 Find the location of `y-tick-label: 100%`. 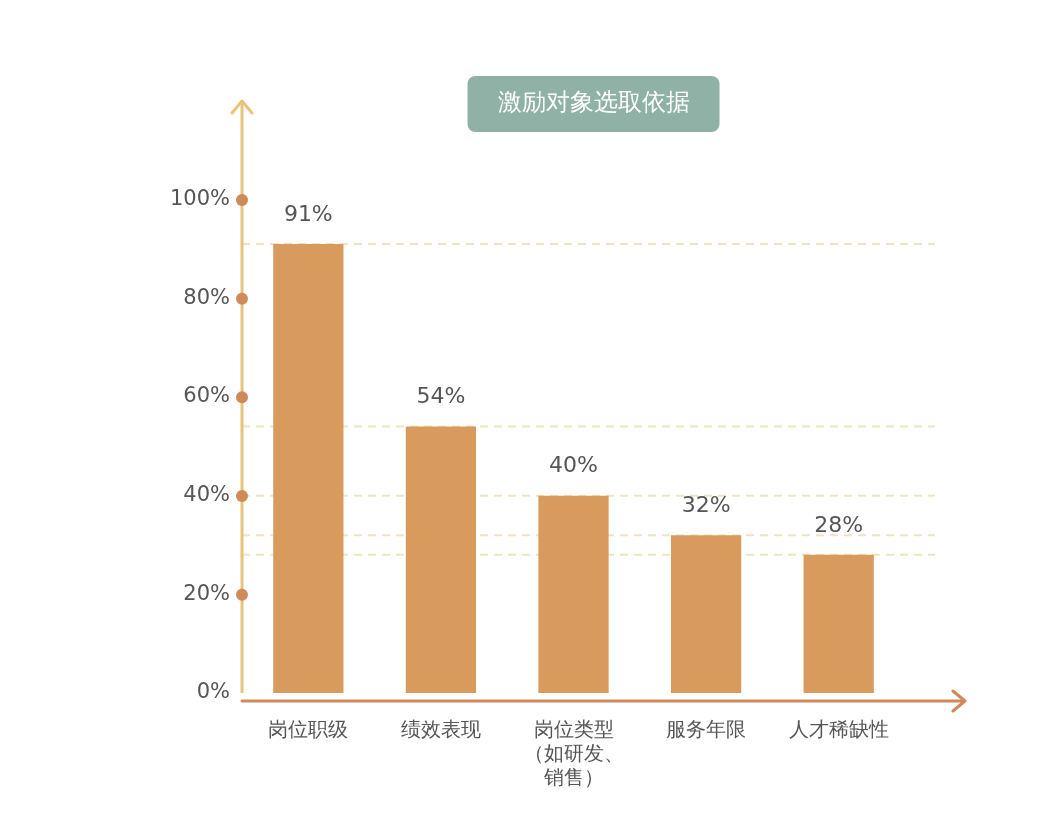

y-tick-label: 100% is located at coordinates (200, 198).